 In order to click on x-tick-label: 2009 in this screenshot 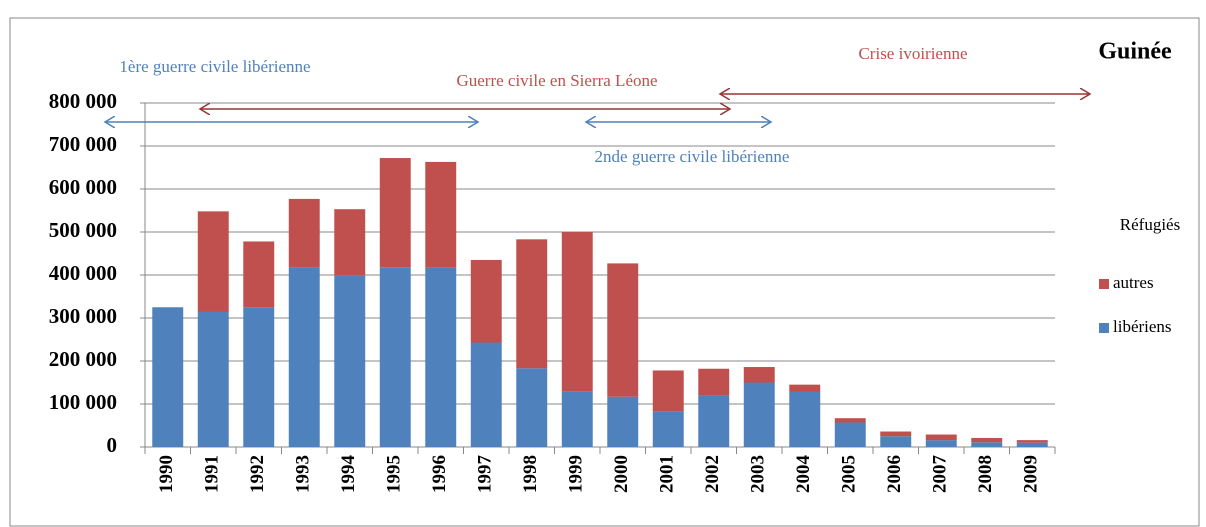, I will do `click(1031, 474)`.